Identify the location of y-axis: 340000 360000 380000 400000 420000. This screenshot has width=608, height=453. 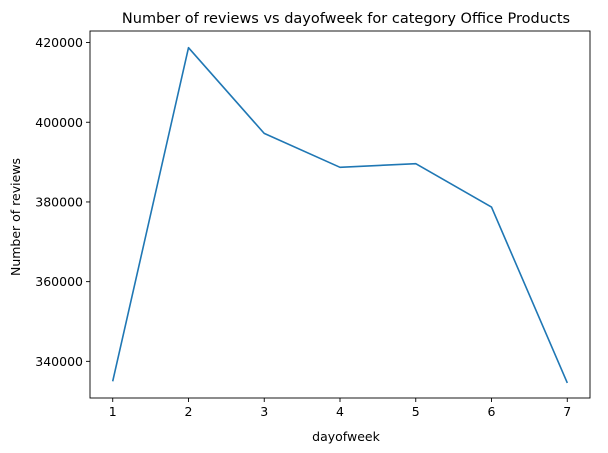
(62, 202).